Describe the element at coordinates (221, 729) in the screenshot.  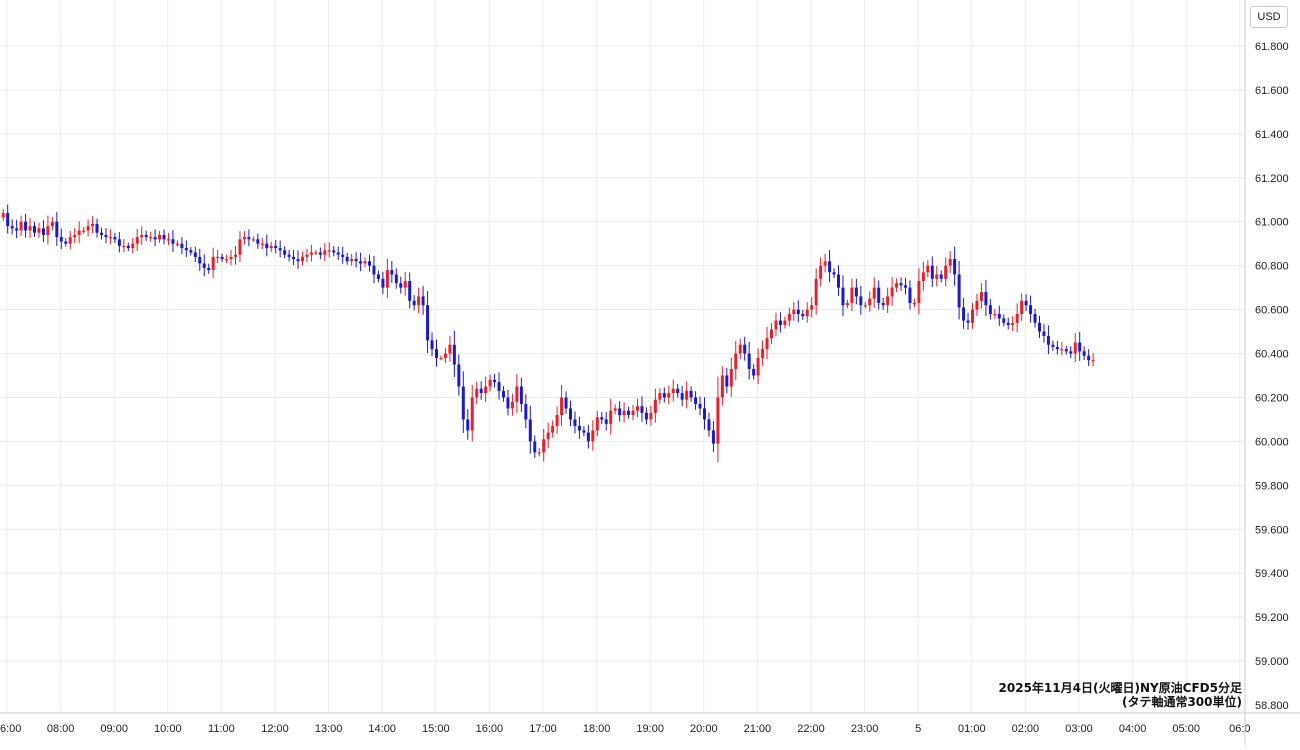
I see `x-tick-label: 11:00` at that location.